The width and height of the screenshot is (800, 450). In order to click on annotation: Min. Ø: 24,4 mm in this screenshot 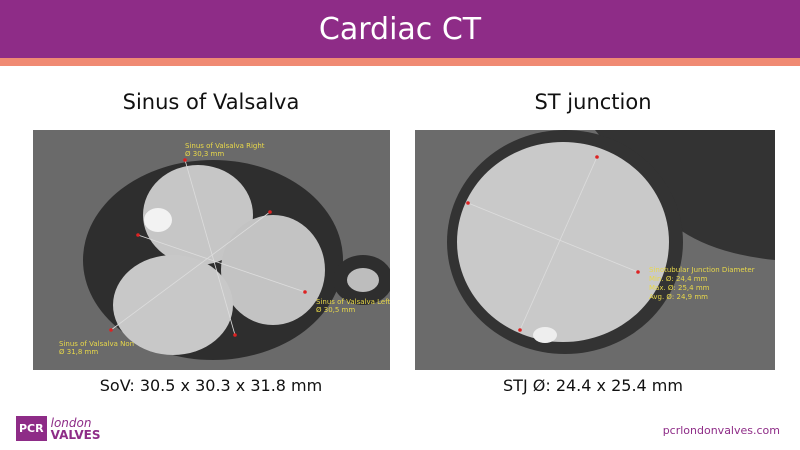, I will do `click(678, 279)`.